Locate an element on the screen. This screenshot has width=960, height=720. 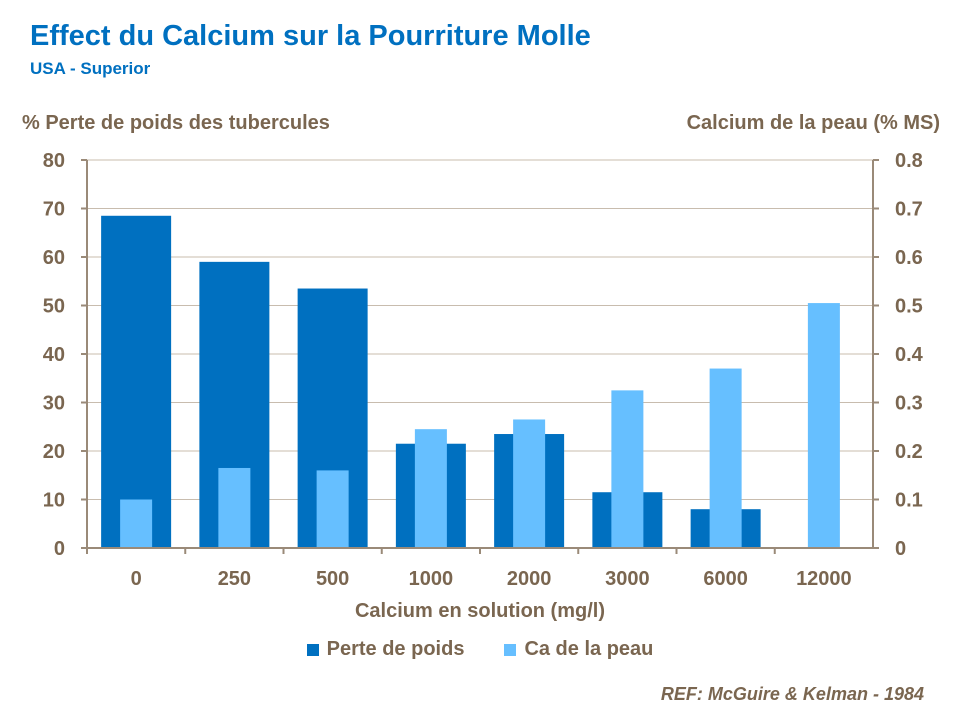
y-tick-label: 50 is located at coordinates (54, 307).